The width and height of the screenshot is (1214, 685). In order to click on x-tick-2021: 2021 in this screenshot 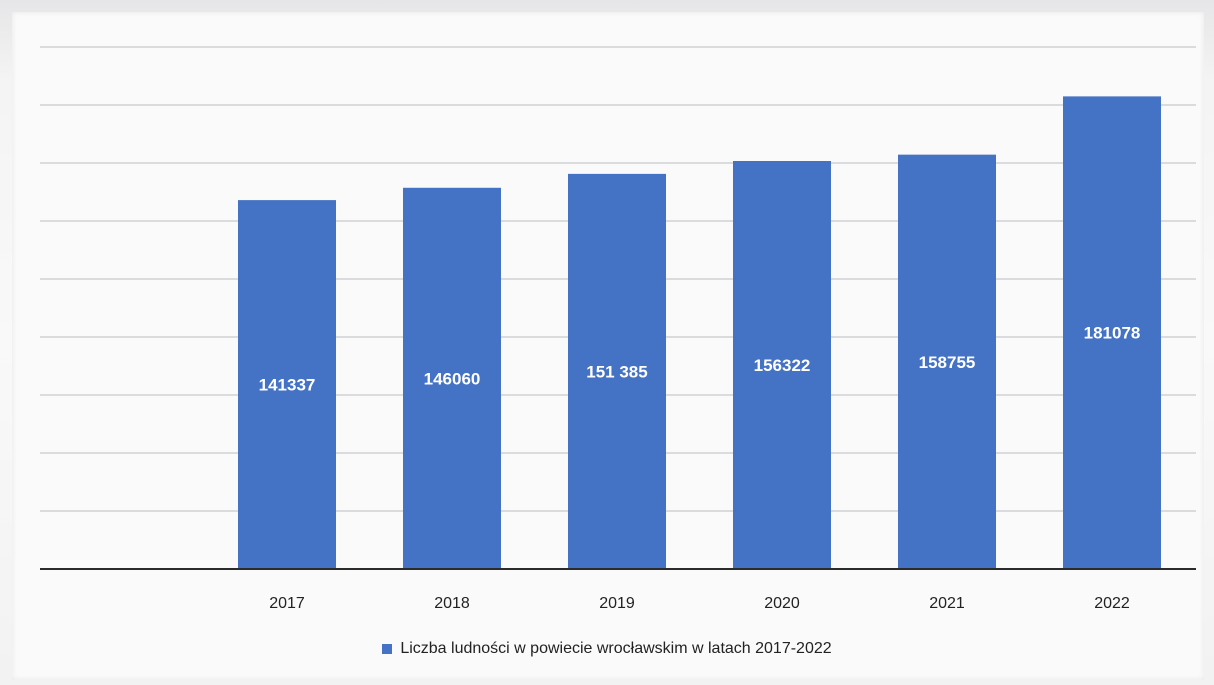, I will do `click(947, 603)`.